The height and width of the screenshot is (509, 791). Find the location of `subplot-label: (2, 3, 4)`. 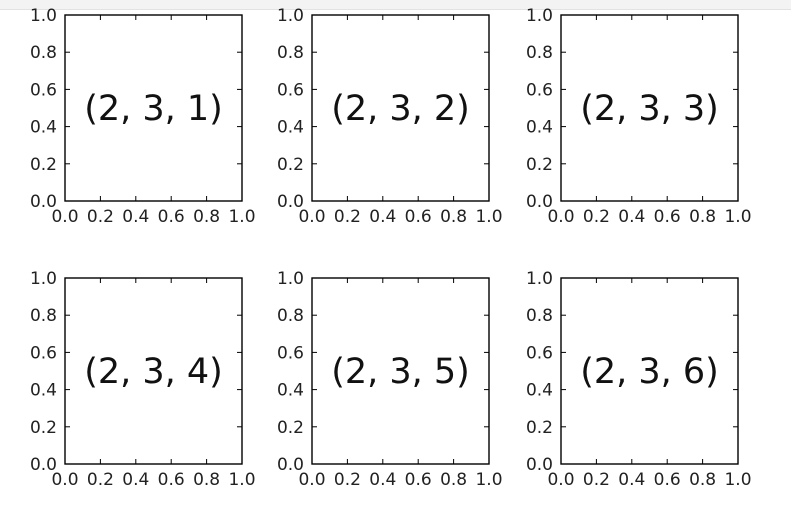

subplot-label: (2, 3, 4) is located at coordinates (153, 372).